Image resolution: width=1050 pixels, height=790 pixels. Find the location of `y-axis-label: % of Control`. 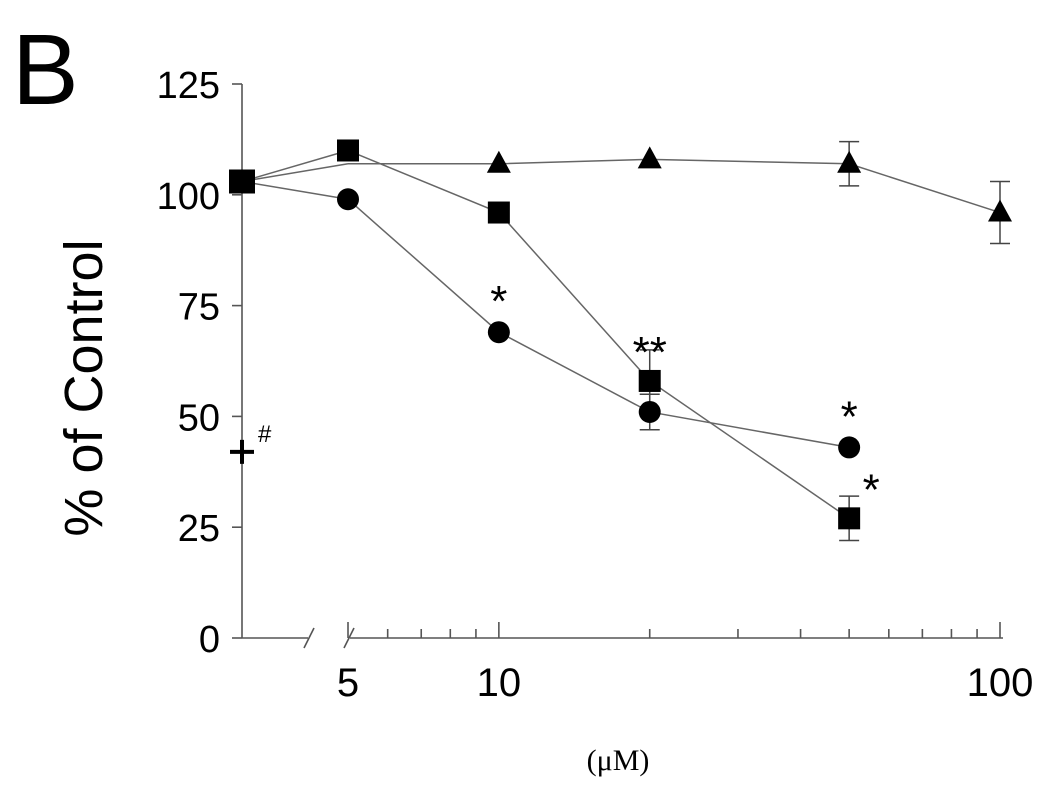

y-axis-label: % of Control is located at coordinates (84, 387).